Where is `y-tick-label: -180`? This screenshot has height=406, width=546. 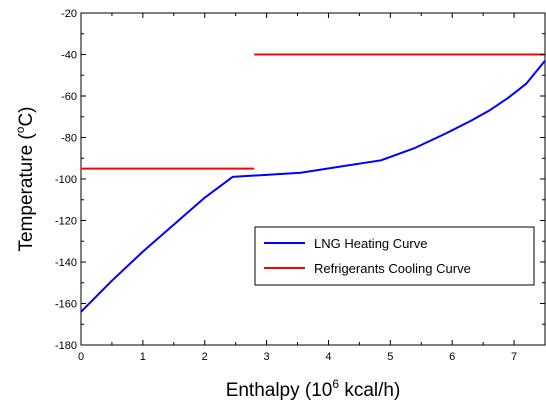
y-tick-label: -180 is located at coordinates (66, 346).